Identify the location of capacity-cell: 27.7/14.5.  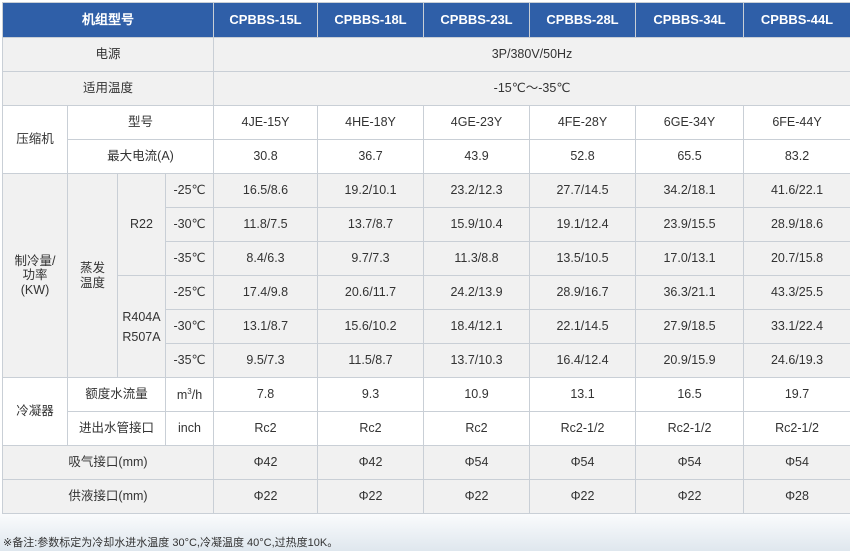
(583, 190).